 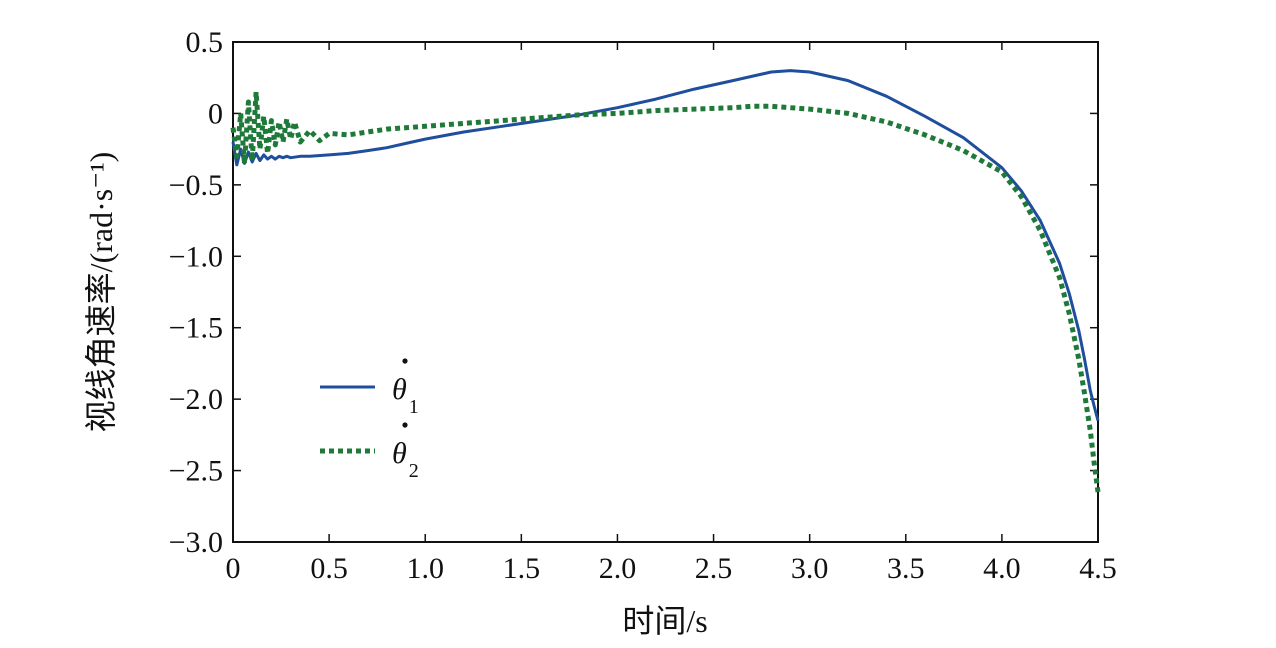 What do you see at coordinates (414, 471) in the screenshot?
I see `legend-subscript: 2` at bounding box center [414, 471].